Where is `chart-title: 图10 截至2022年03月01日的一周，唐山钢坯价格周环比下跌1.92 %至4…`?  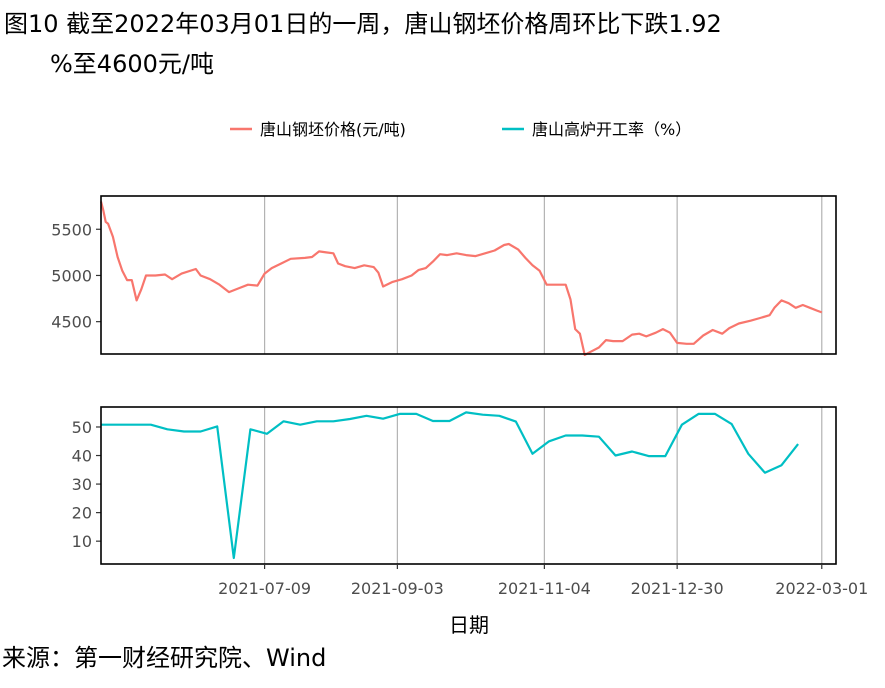
chart-title: 图10 截至2022年03月01日的一周，唐山钢坯价格周环比下跌1.92 %至4… is located at coordinates (443, 44).